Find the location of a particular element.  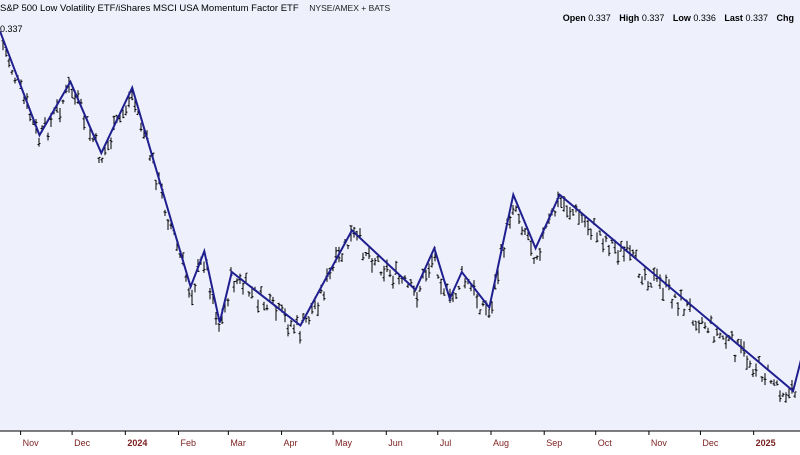

x-tick-label: Nov is located at coordinates (31, 443).